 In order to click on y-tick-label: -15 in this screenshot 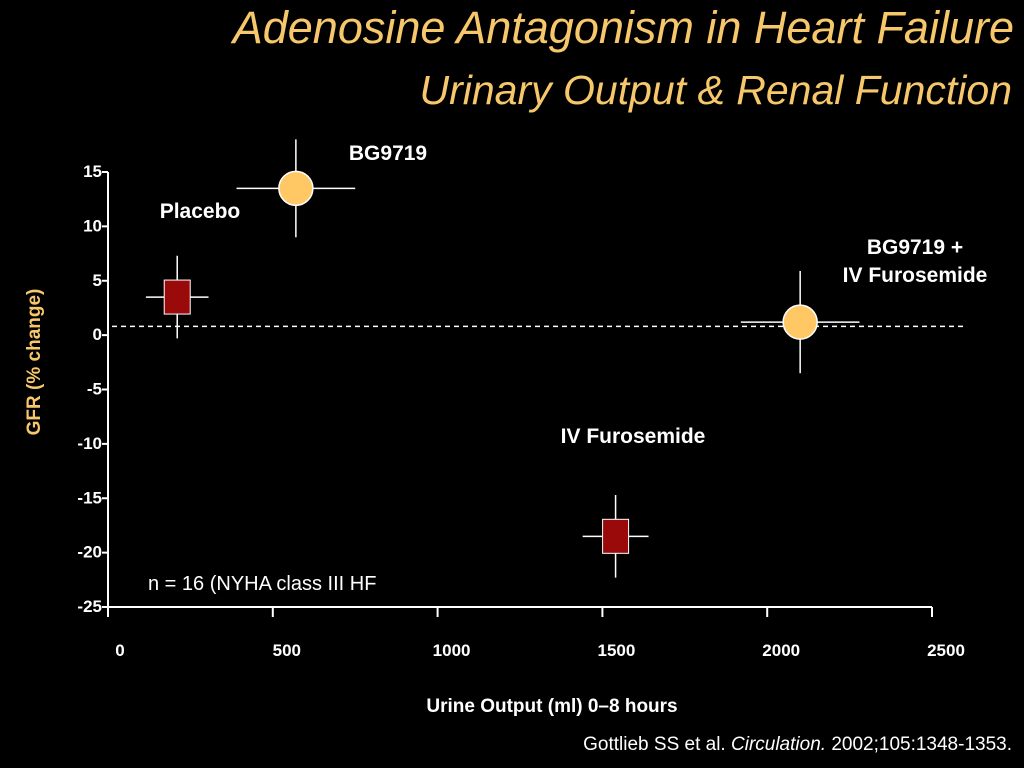, I will do `click(89, 497)`.